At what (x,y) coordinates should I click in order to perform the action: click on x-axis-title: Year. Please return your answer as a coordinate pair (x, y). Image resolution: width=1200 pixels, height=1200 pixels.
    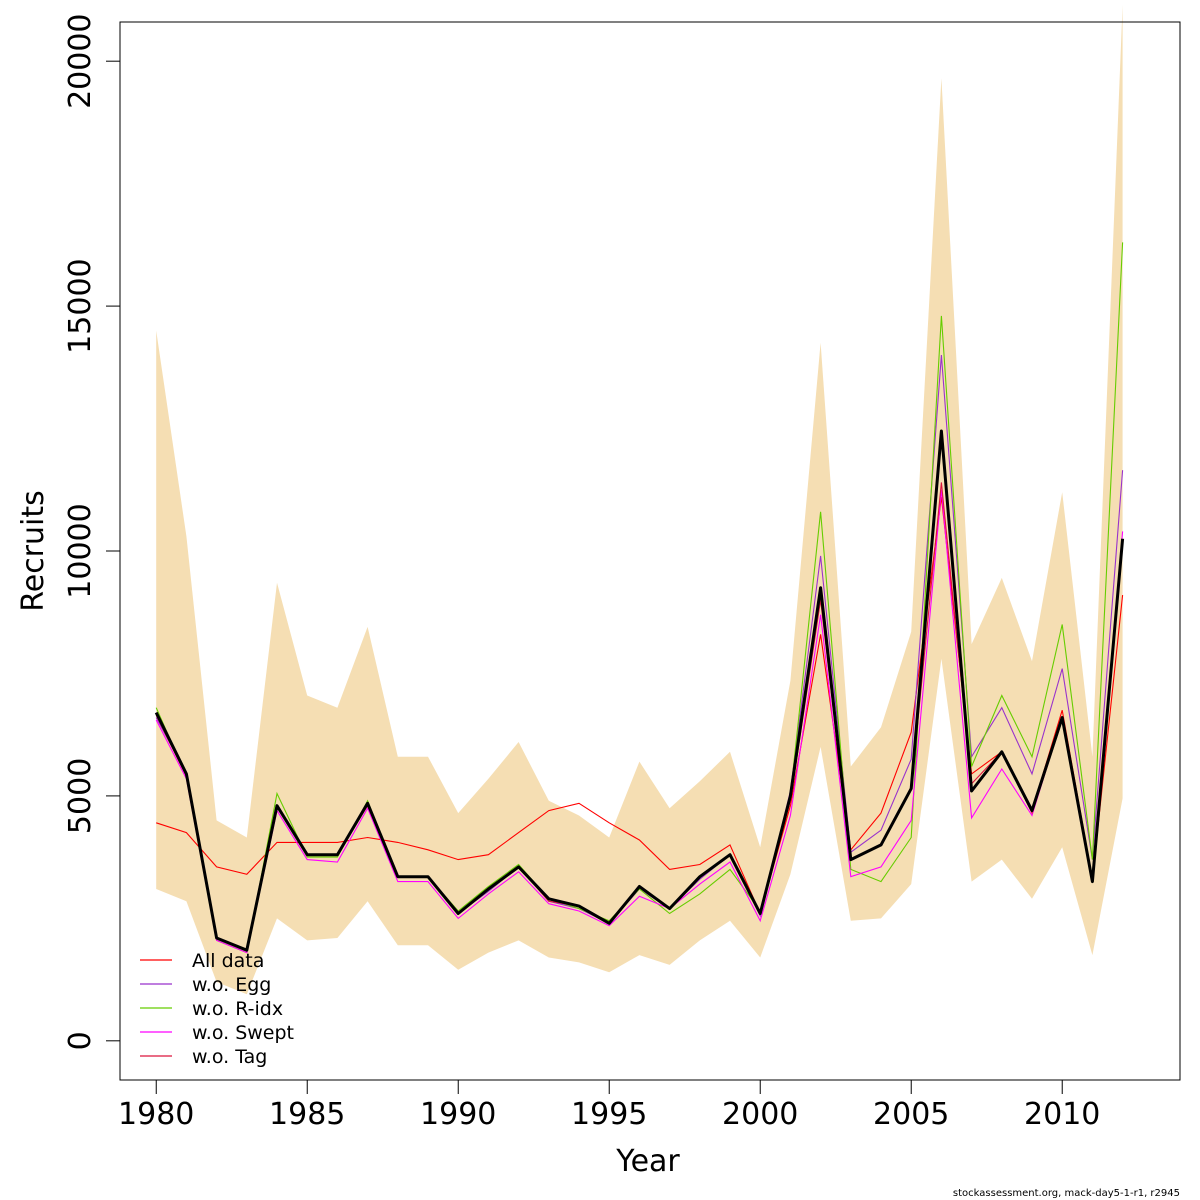
    Looking at the image, I should click on (647, 1161).